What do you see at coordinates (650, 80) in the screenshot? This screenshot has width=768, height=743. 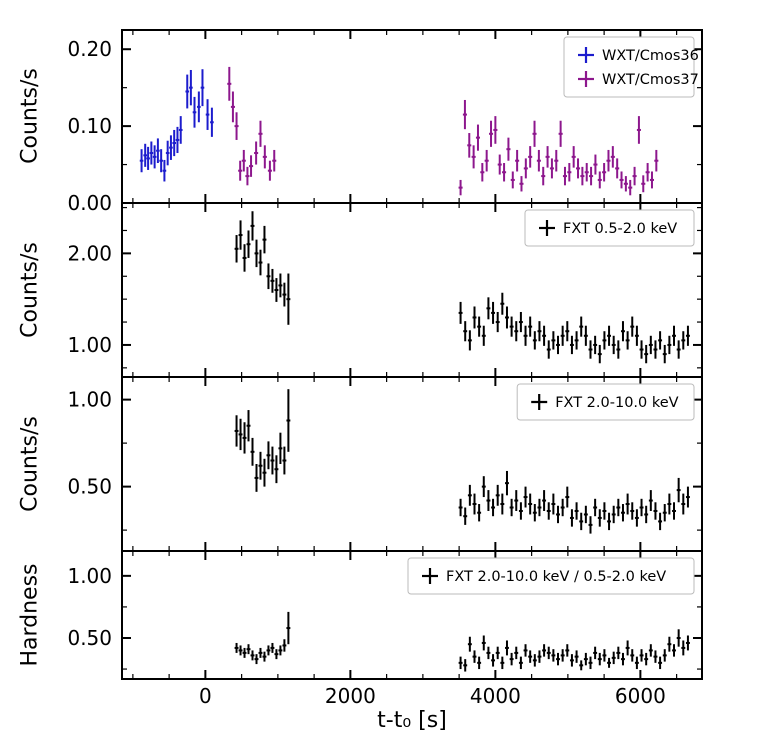 I see `svg-text: WXT/Cmos37` at bounding box center [650, 80].